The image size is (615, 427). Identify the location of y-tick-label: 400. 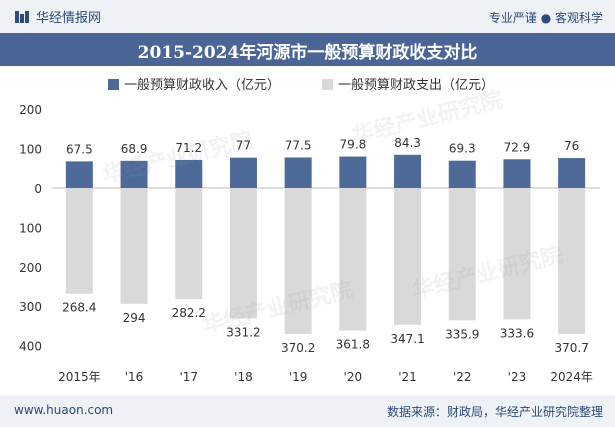
(30, 347).